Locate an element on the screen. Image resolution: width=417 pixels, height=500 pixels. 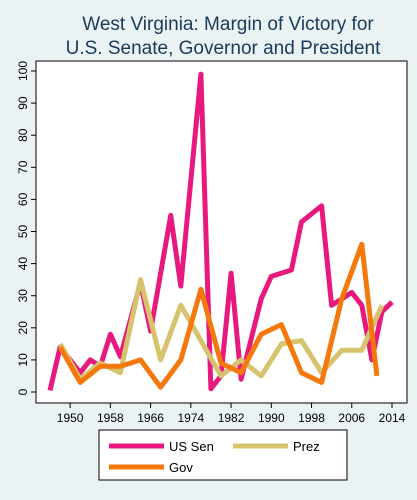
y-tick-label: 20 is located at coordinates (23, 328).